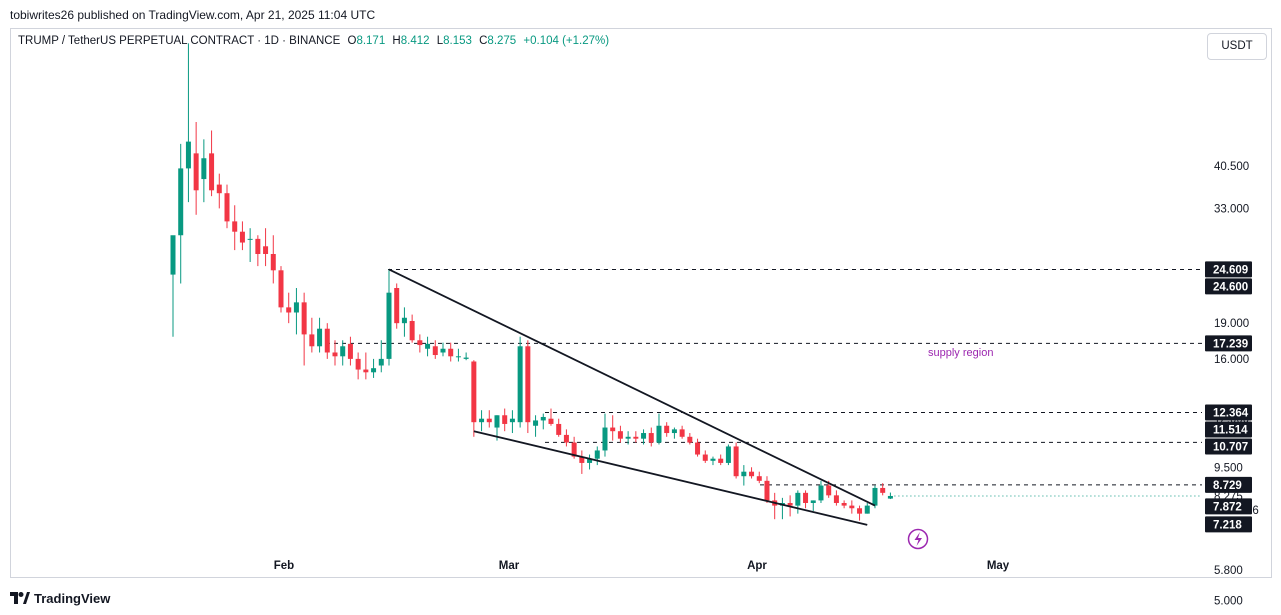  What do you see at coordinates (371, 41) in the screenshot?
I see `open-value: 8.171` at bounding box center [371, 41].